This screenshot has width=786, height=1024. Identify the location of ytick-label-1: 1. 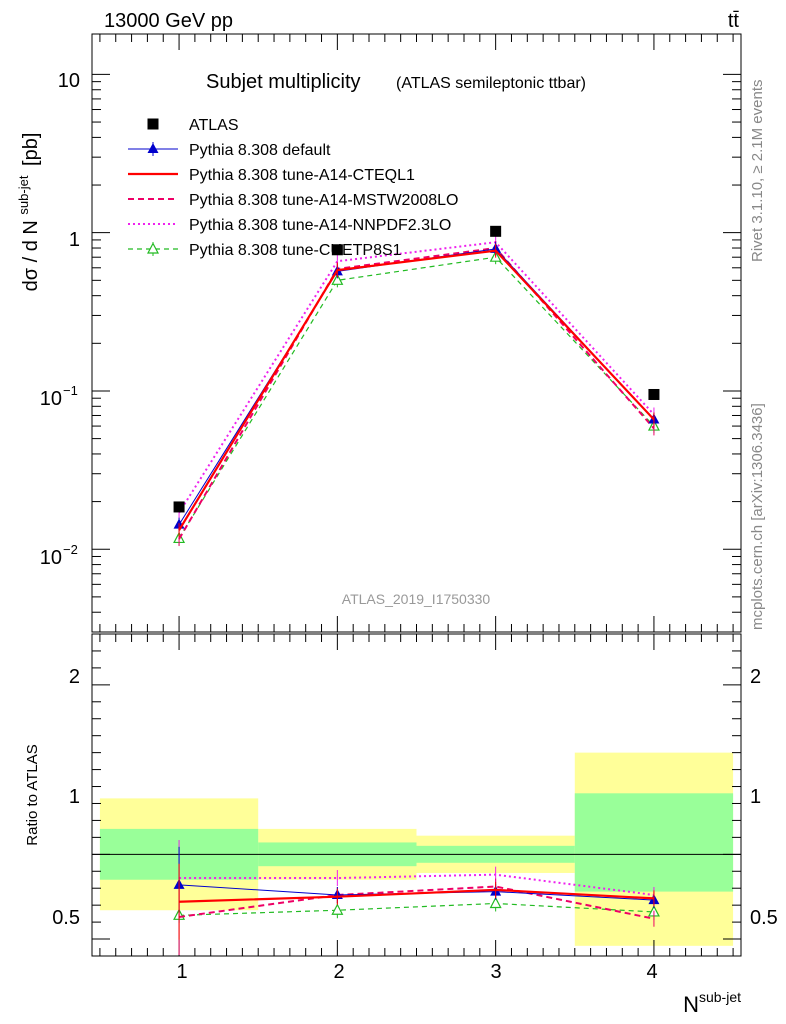
(74, 240).